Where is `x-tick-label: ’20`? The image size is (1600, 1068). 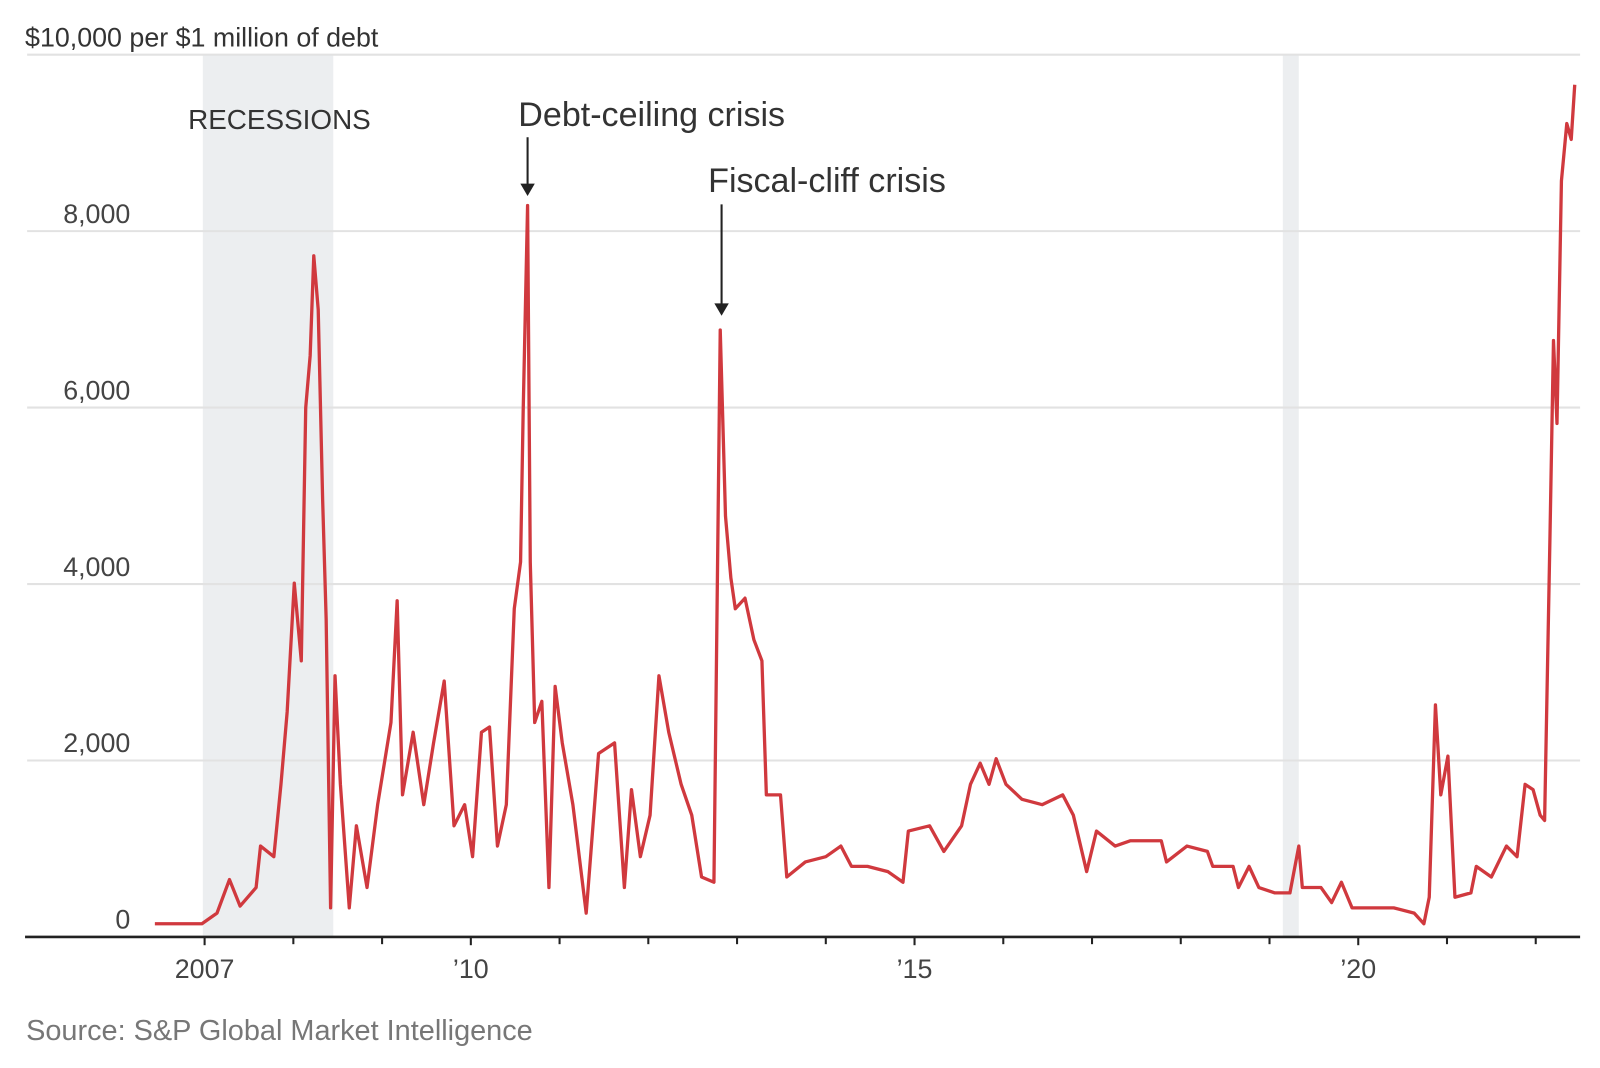
x-tick-label: ’20 is located at coordinates (1358, 969).